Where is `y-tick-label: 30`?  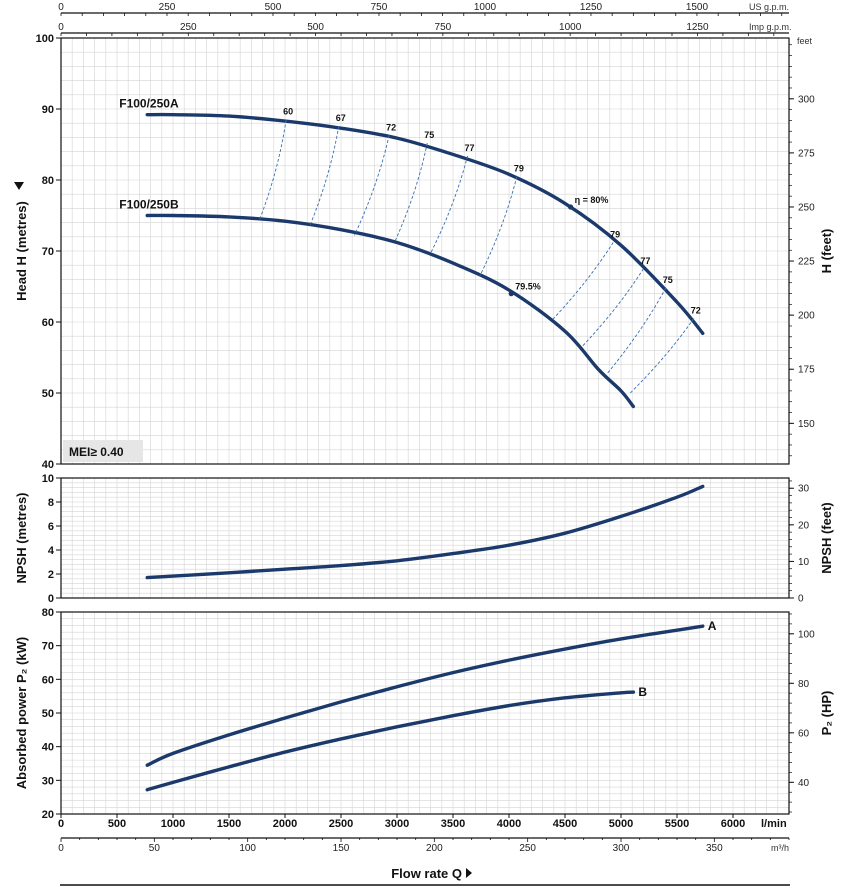
y-tick-label: 30 is located at coordinates (48, 781).